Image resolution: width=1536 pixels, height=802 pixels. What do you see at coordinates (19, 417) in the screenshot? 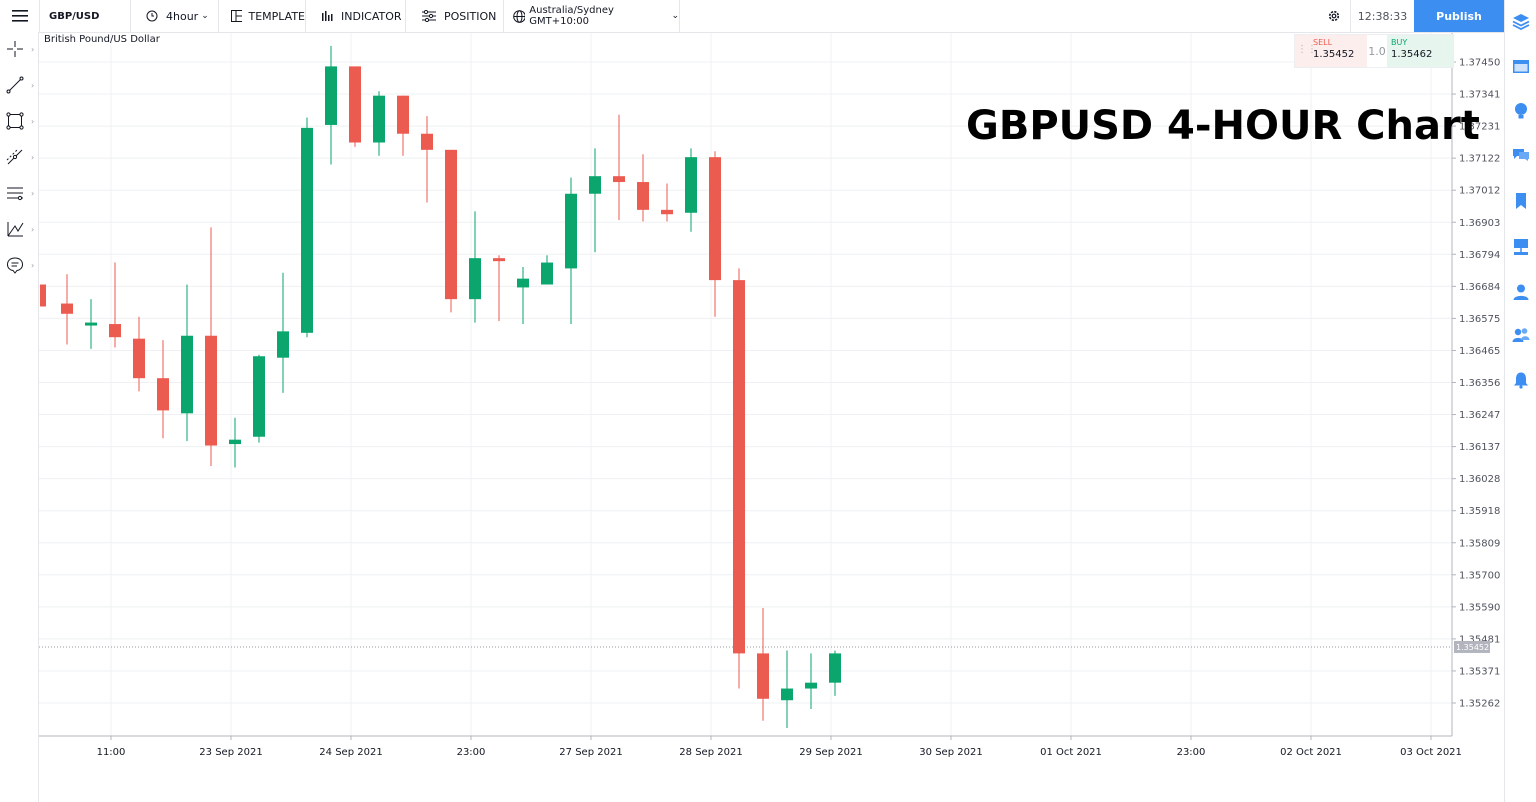
I see `drawing-toolbar: › › › › › › ›` at bounding box center [19, 417].